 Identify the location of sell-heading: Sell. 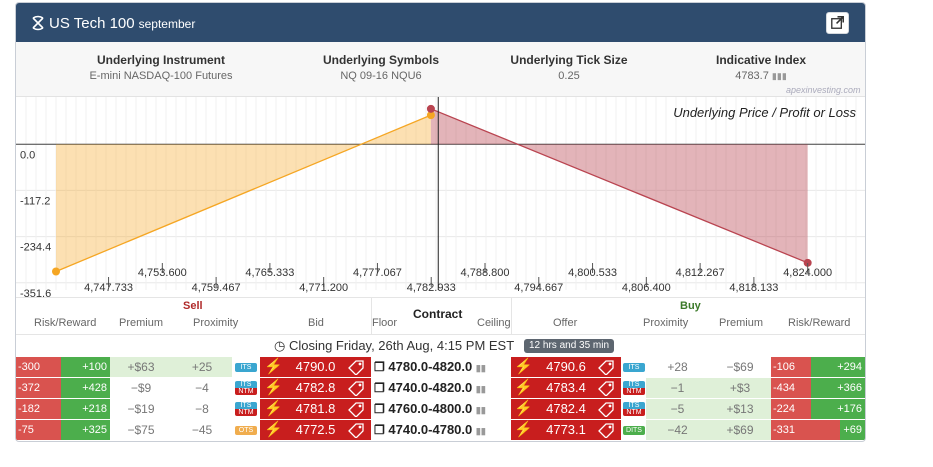
(193, 306).